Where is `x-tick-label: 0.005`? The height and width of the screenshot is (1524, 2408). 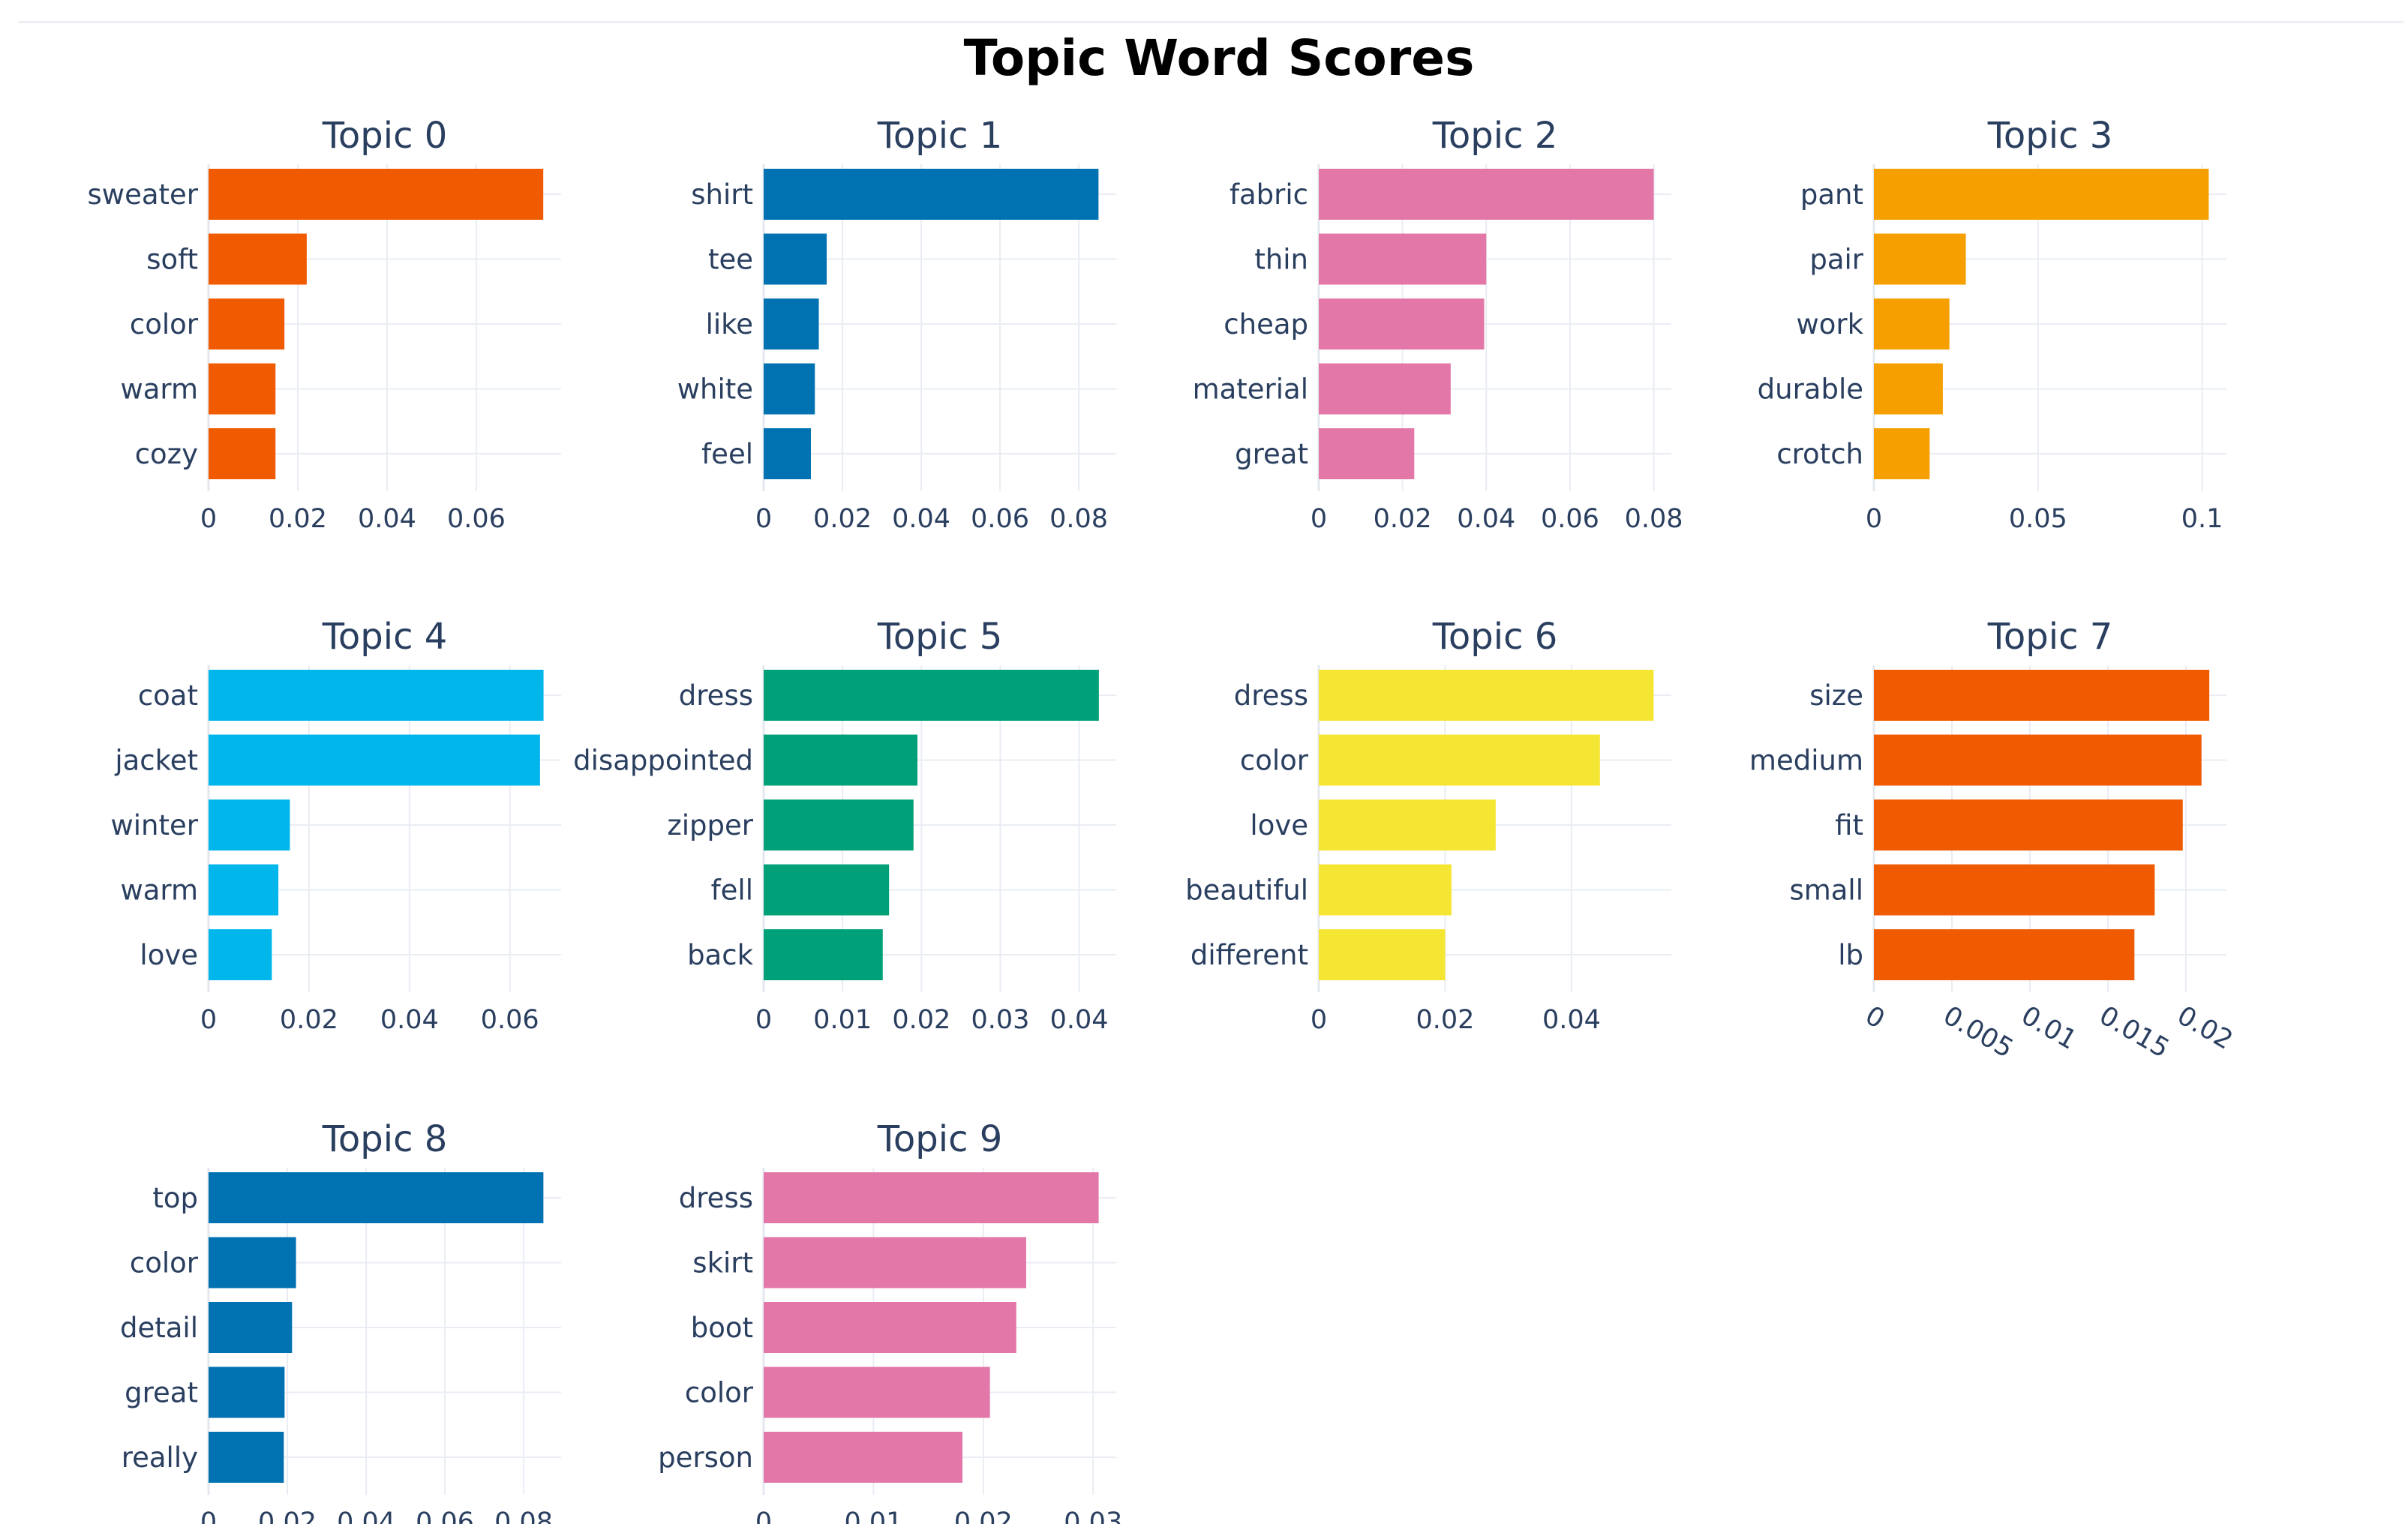 x-tick-label: 0.005 is located at coordinates (1978, 1032).